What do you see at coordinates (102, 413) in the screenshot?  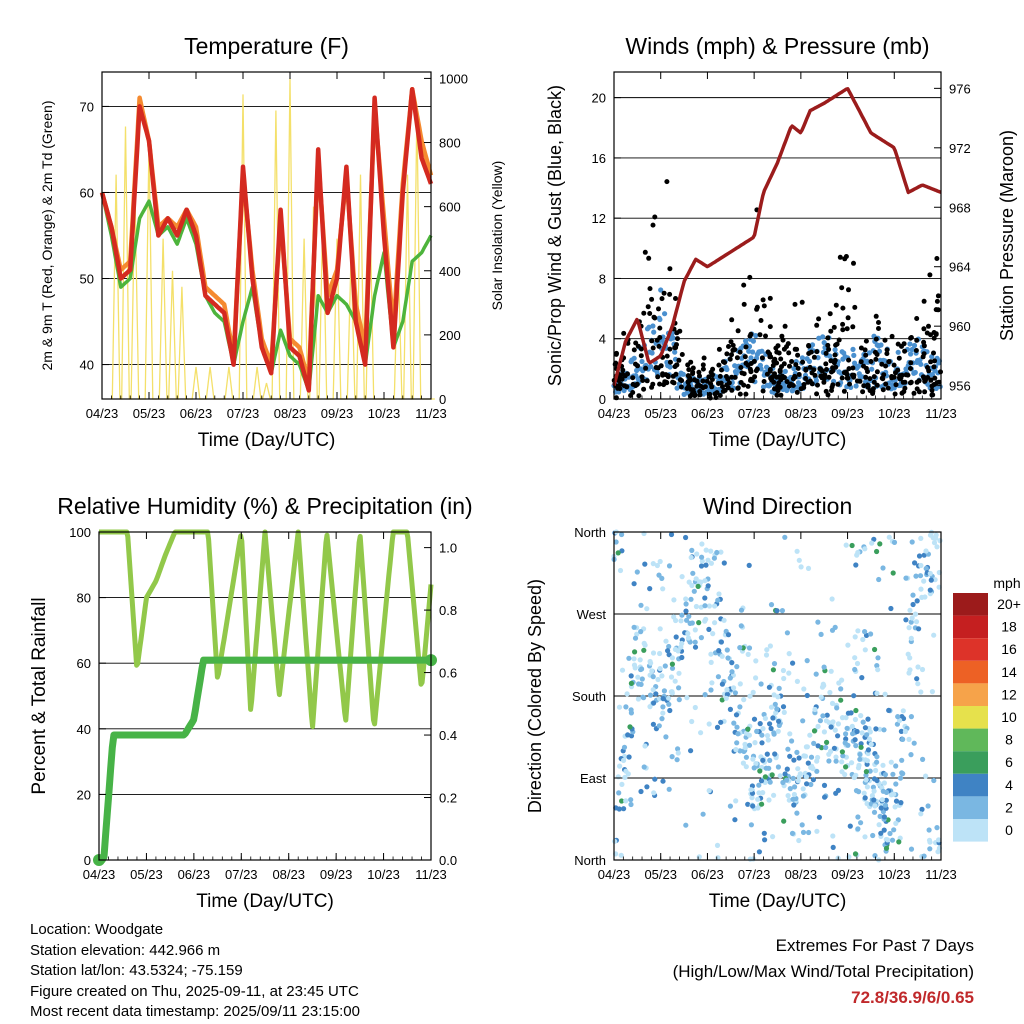 I see `x-tick-label: 04/23` at bounding box center [102, 413].